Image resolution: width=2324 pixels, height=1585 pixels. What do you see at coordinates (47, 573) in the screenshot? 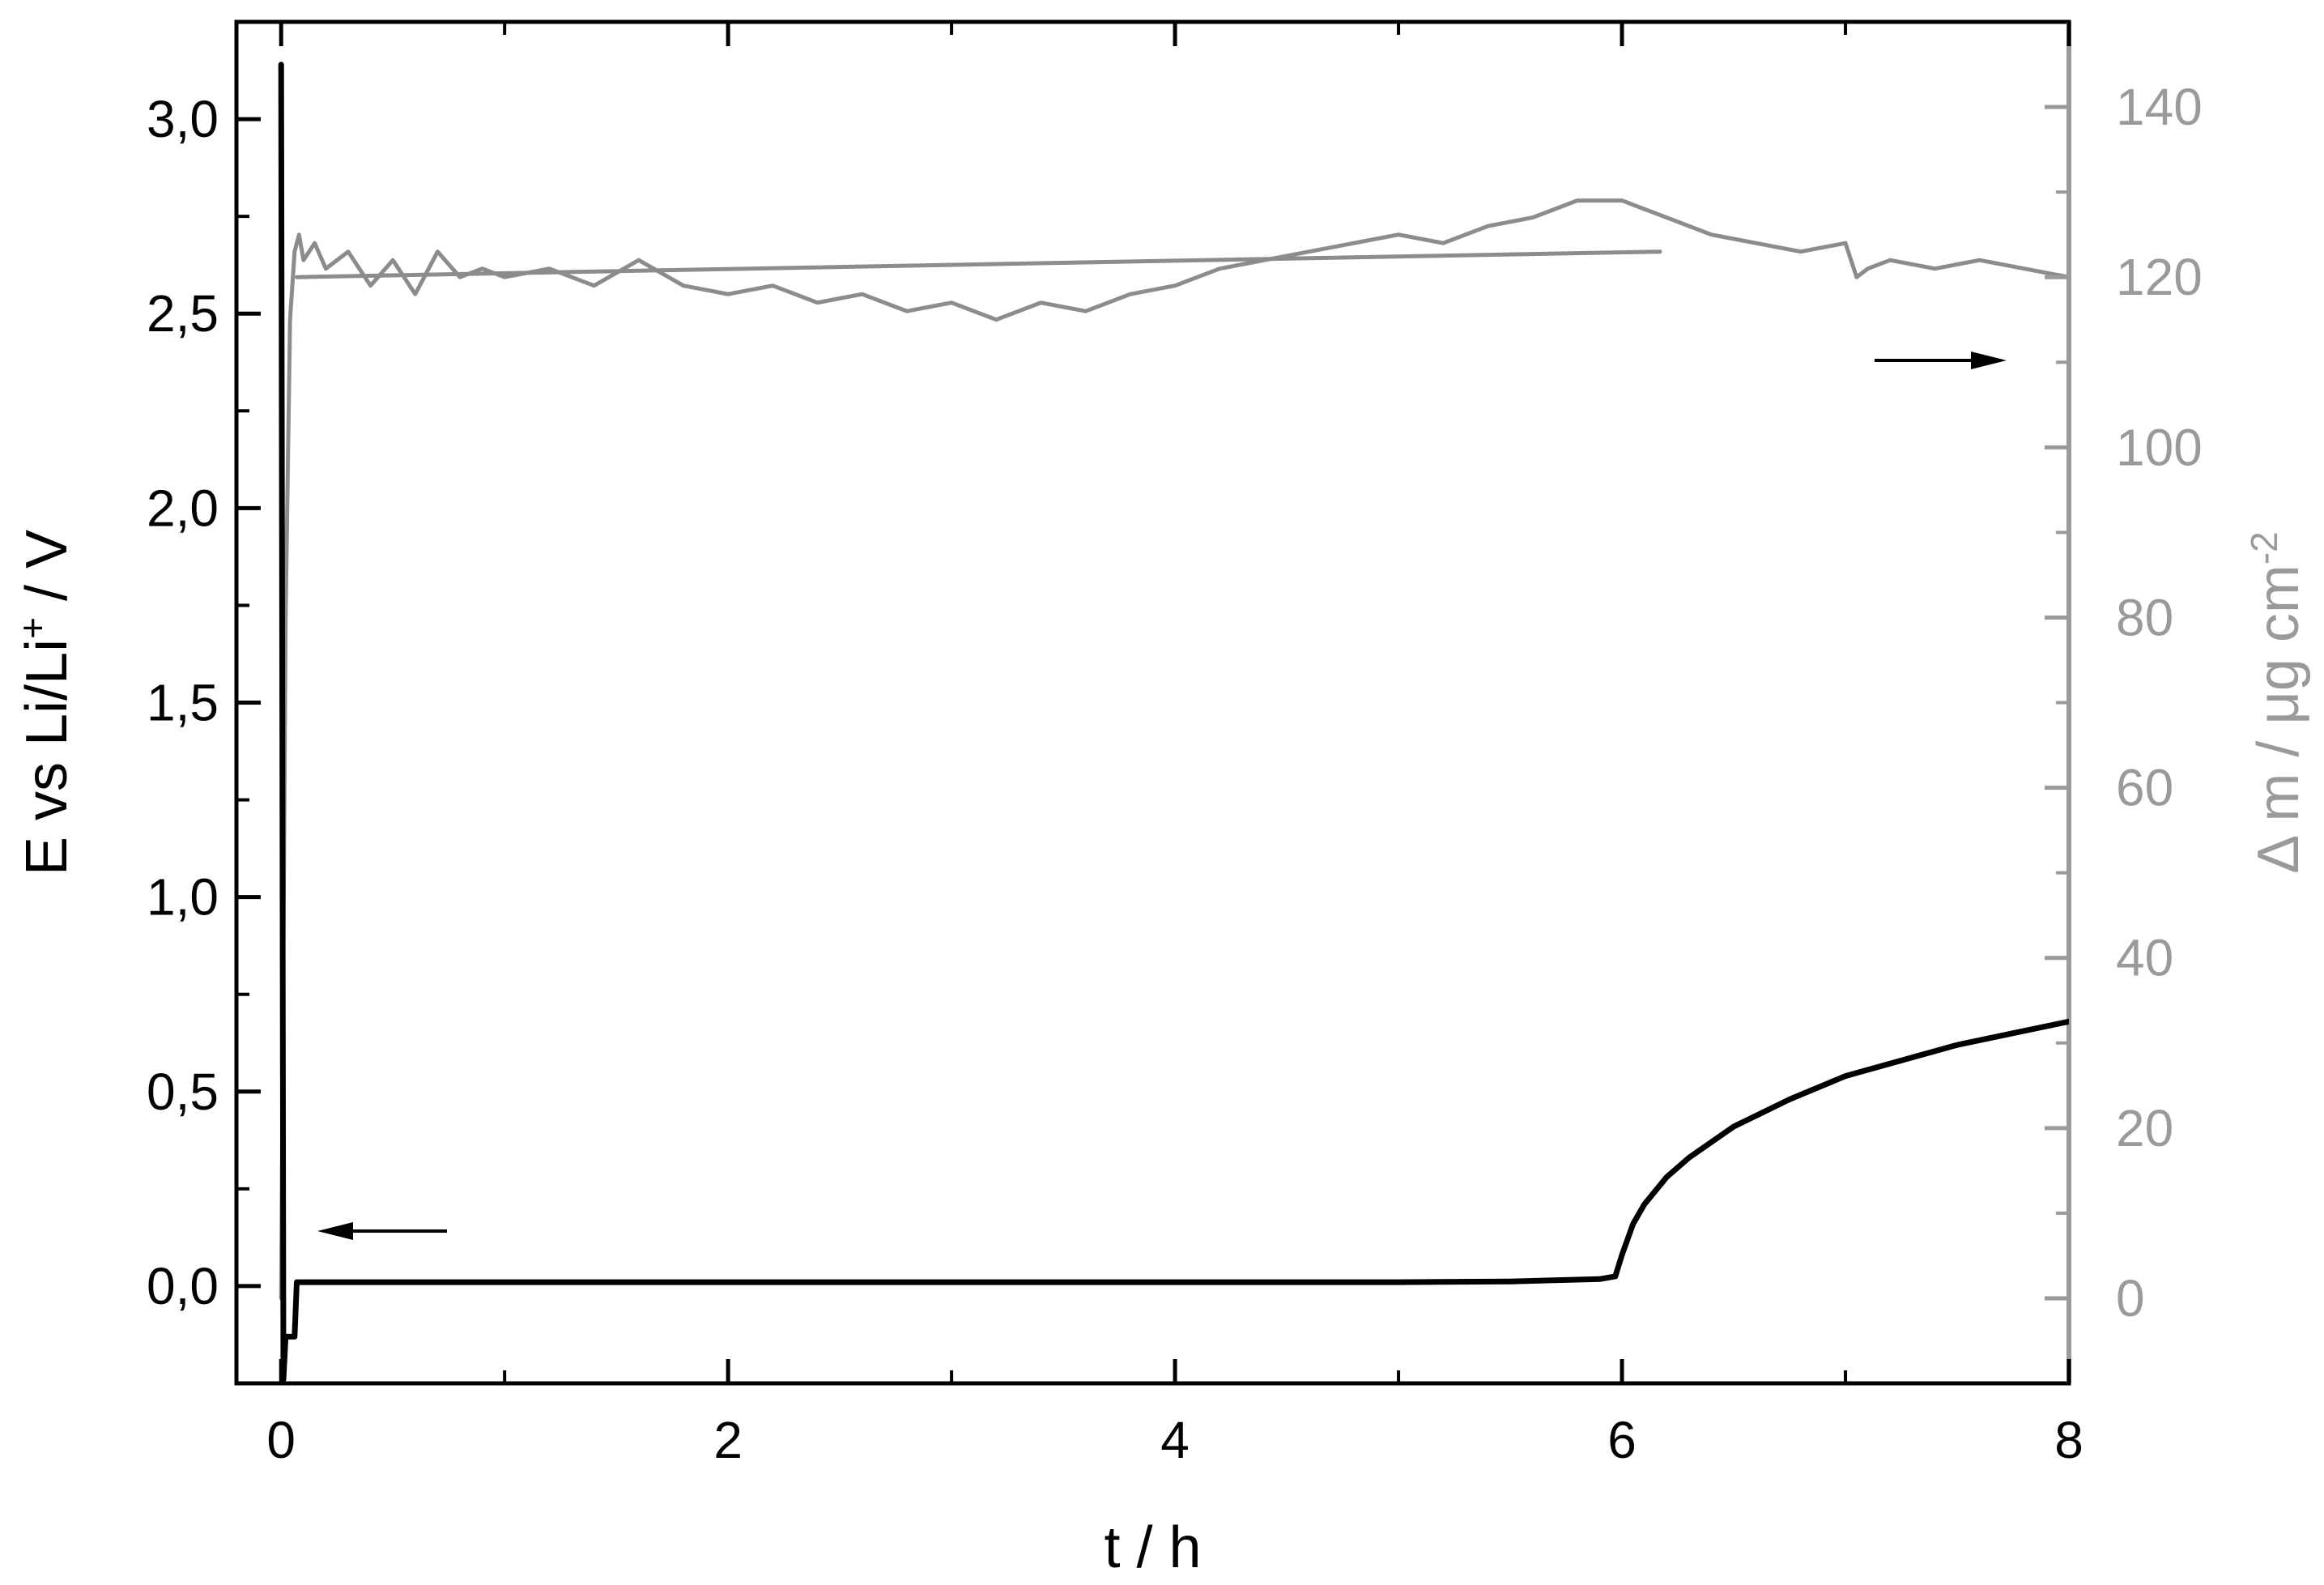
I see `y-axis-left-title-suffix: / V` at bounding box center [47, 573].